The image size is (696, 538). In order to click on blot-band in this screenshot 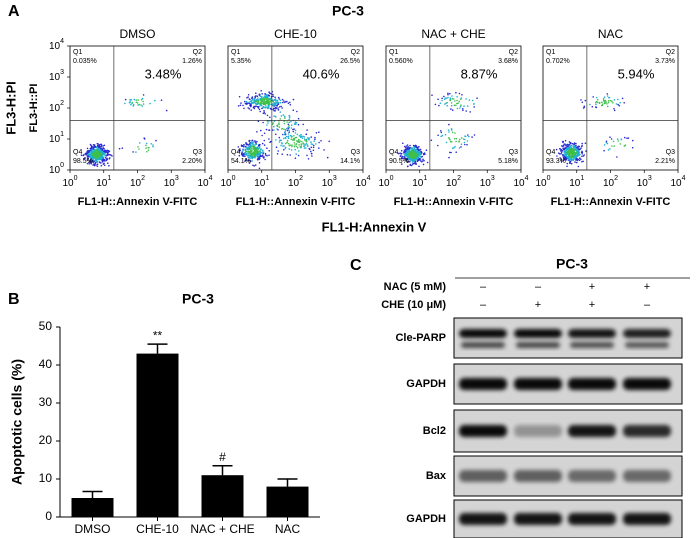, I will do `click(538, 431)`.